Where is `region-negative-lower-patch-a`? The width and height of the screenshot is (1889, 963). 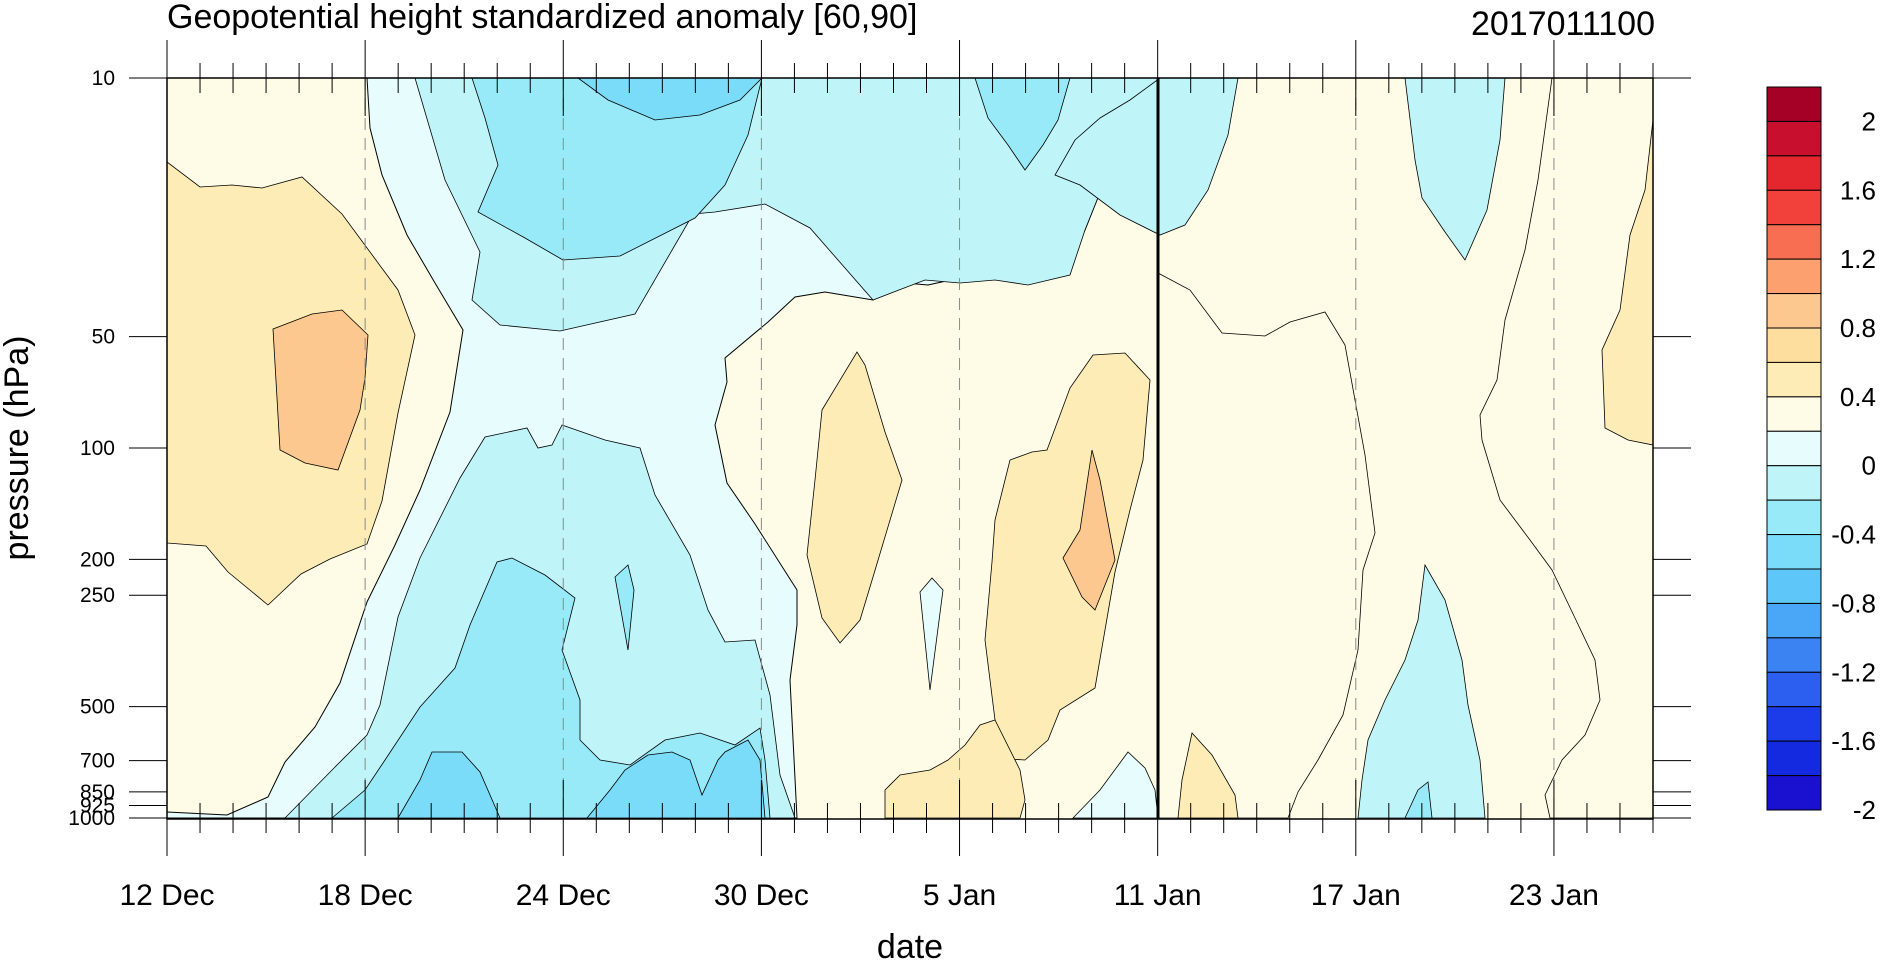
region-negative-lower-patch-a is located at coordinates (449, 785).